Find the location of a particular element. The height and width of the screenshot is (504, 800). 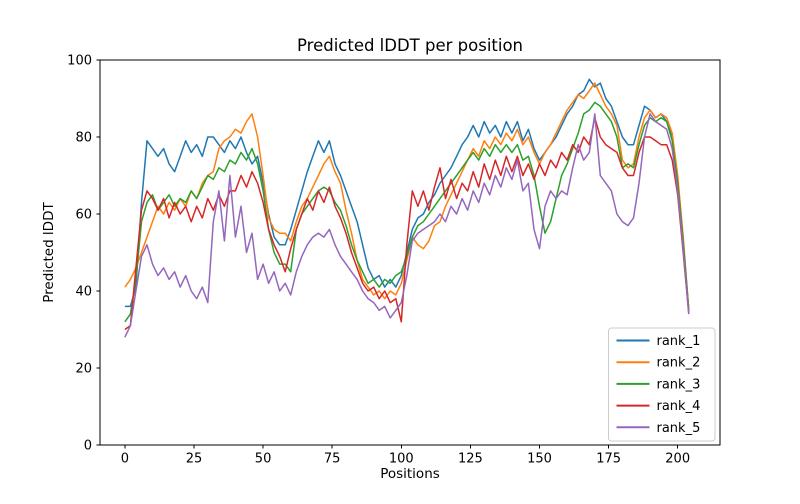

x-tick-label: 125 is located at coordinates (470, 459).